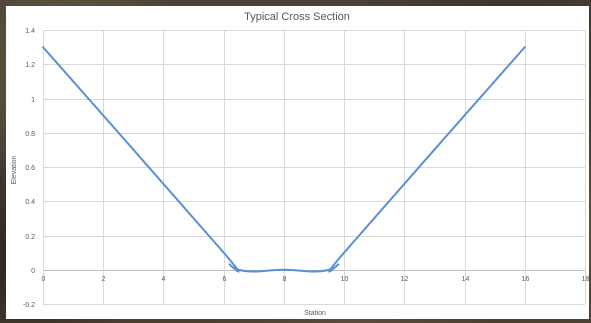 This screenshot has height=323, width=591. What do you see at coordinates (30, 65) in the screenshot?
I see `y-tick-label: 1.2` at bounding box center [30, 65].